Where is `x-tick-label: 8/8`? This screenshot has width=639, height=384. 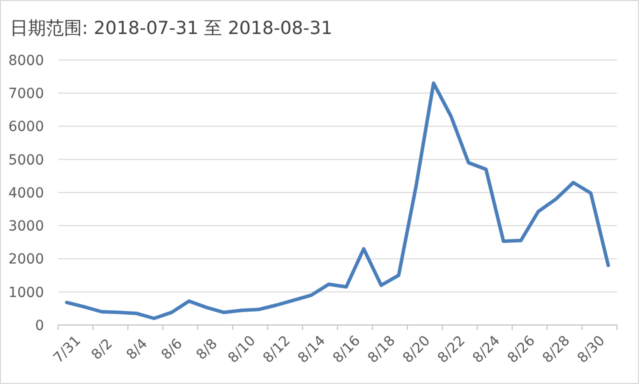
x-tick-label: 8/8 is located at coordinates (207, 350).